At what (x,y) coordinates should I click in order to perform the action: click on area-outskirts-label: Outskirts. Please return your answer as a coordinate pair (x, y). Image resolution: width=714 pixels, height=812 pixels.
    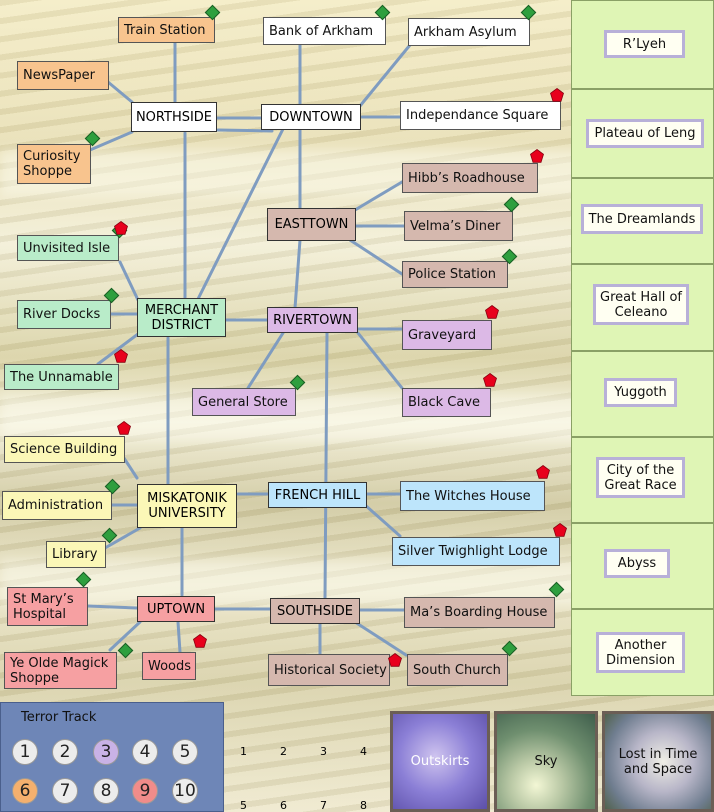
    Looking at the image, I should click on (440, 761).